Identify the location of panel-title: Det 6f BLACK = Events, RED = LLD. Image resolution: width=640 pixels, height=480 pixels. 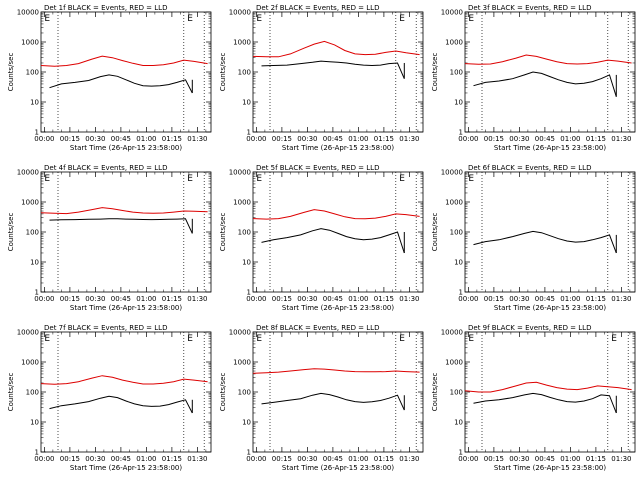
(529, 168).